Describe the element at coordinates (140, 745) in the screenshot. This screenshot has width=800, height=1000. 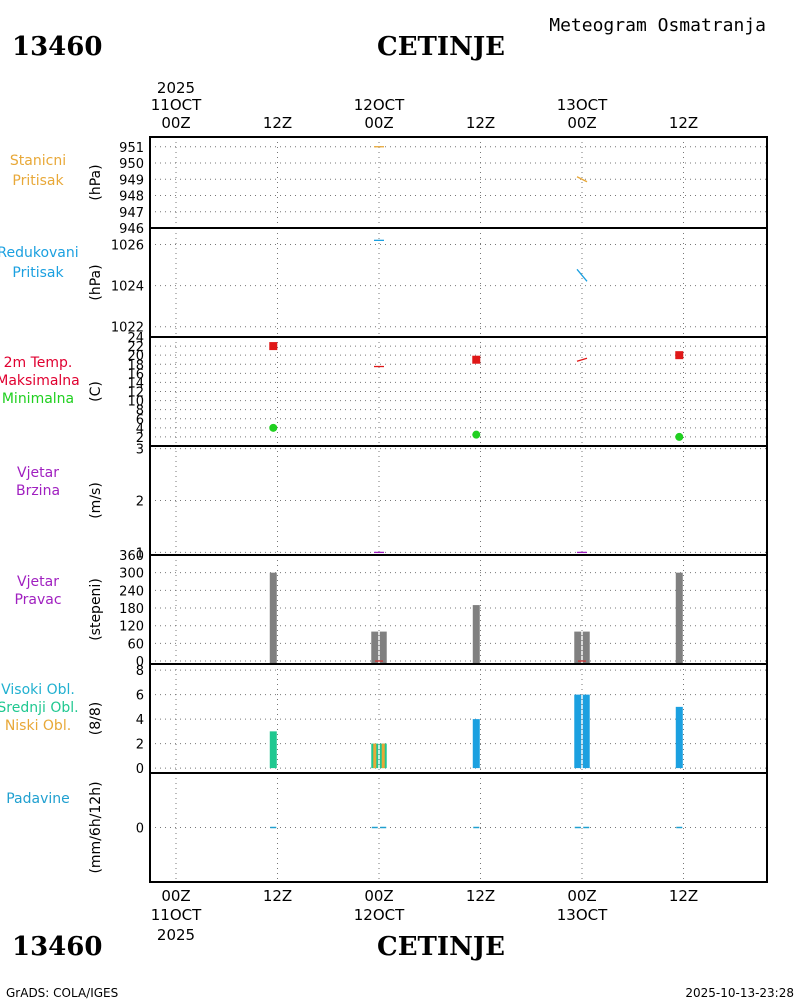
I see `y-tick-label: 2` at that location.